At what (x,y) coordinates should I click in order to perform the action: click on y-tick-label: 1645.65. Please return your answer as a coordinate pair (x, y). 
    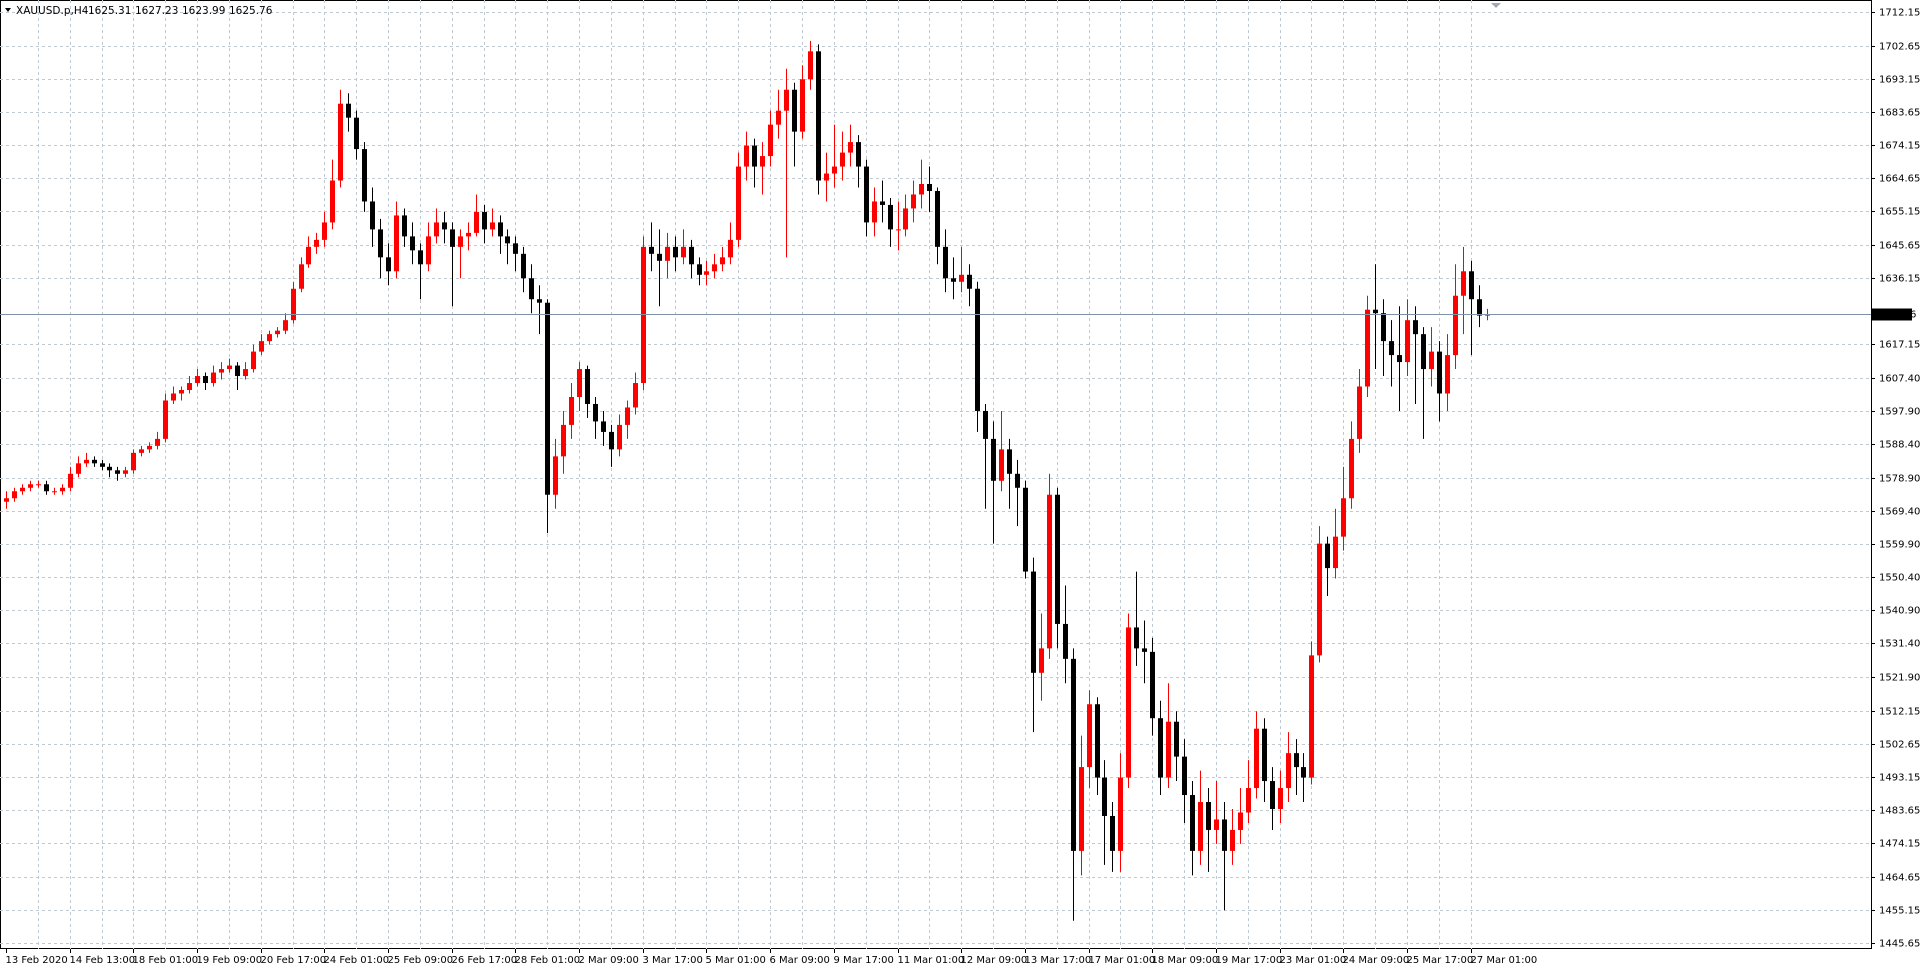
    Looking at the image, I should click on (1899, 246).